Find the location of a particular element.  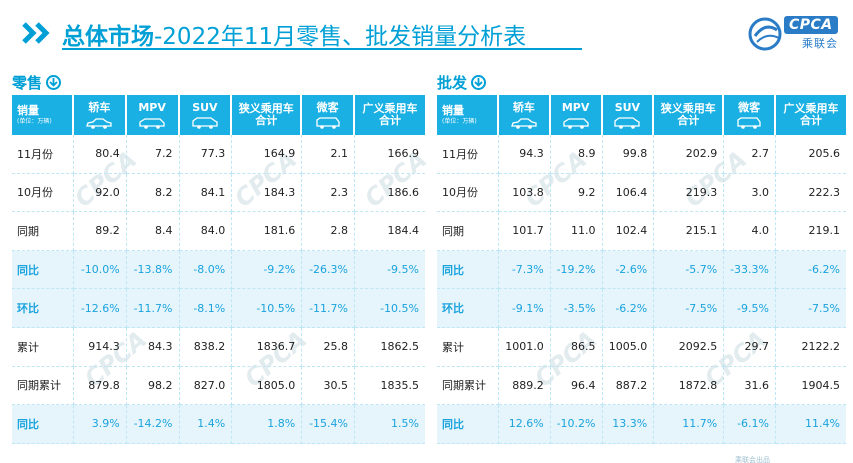

table-row: 同比 3.9% -14.2% 1.4% 1.8% -15.4% 1.5% is located at coordinates (218, 424).